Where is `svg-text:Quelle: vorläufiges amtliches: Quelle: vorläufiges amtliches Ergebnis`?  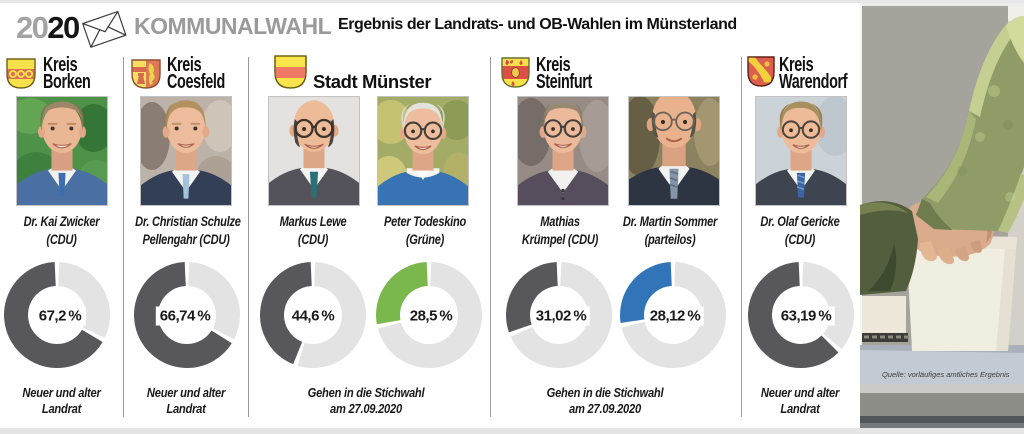 svg-text:Quelle: vorläufiges amtliches: Quelle: vorläufiges amtliches Ergebnis is located at coordinates (946, 374).